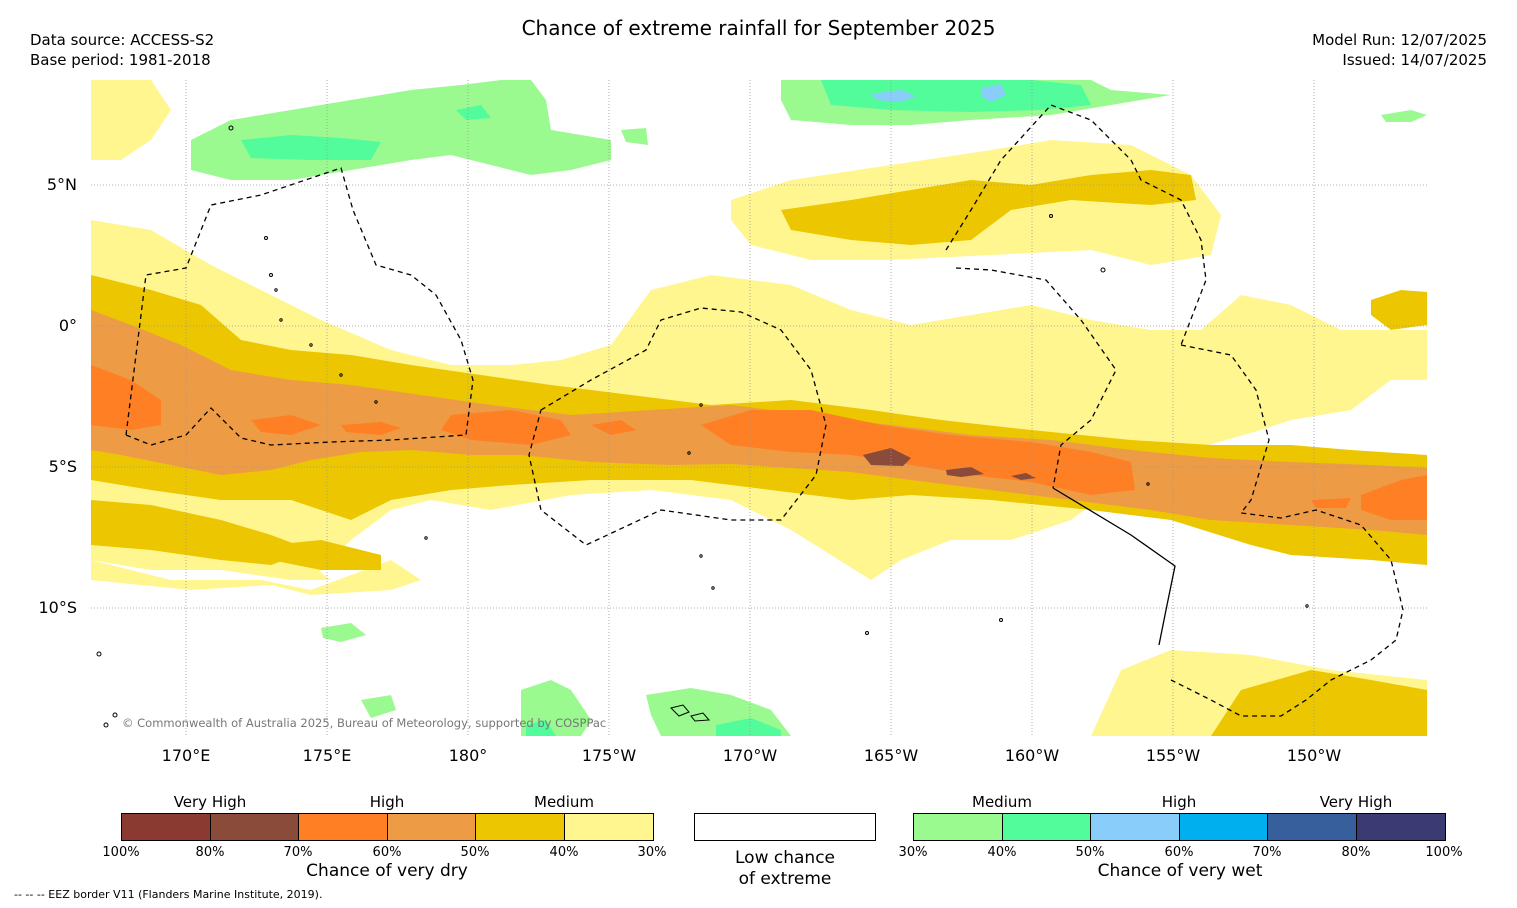 The height and width of the screenshot is (908, 1517). Describe the element at coordinates (564, 852) in the screenshot. I see `dry-tick: 40%` at that location.